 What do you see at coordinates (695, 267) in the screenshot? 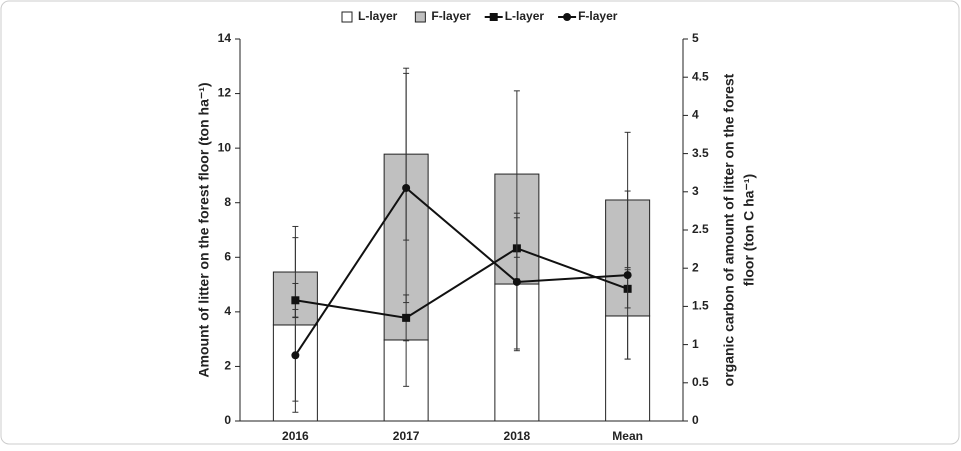
I see `y2-tick-label: 2` at bounding box center [695, 267].